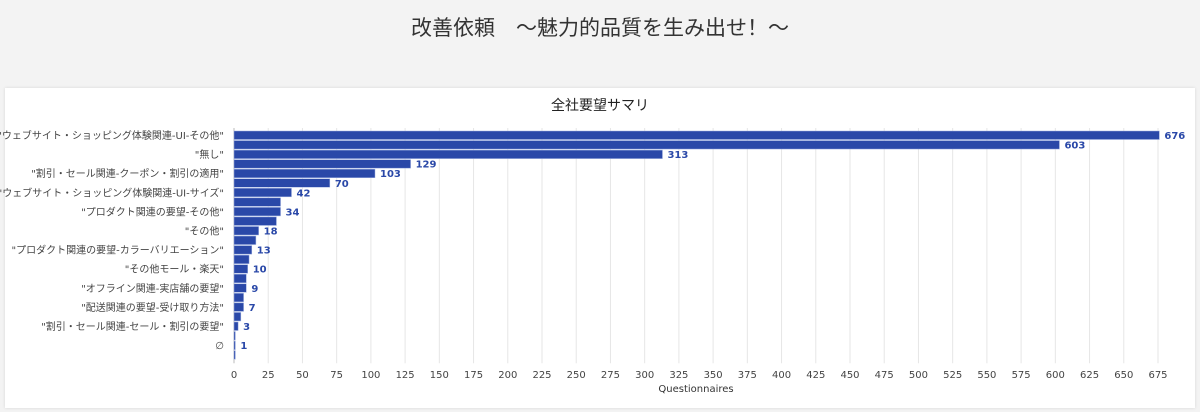 The width and height of the screenshot is (1200, 412). I want to click on data-label: 42, so click(303, 193).